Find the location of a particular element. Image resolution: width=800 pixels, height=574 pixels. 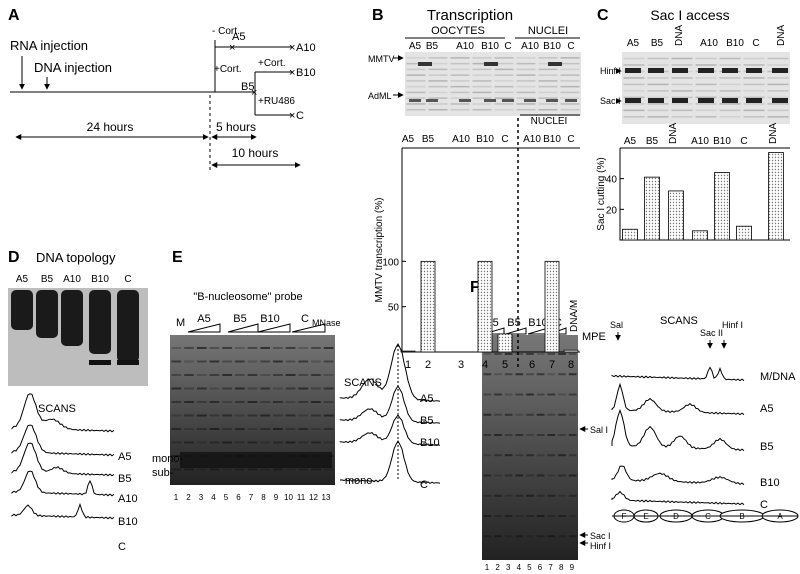

label: MPE is located at coordinates (594, 337).